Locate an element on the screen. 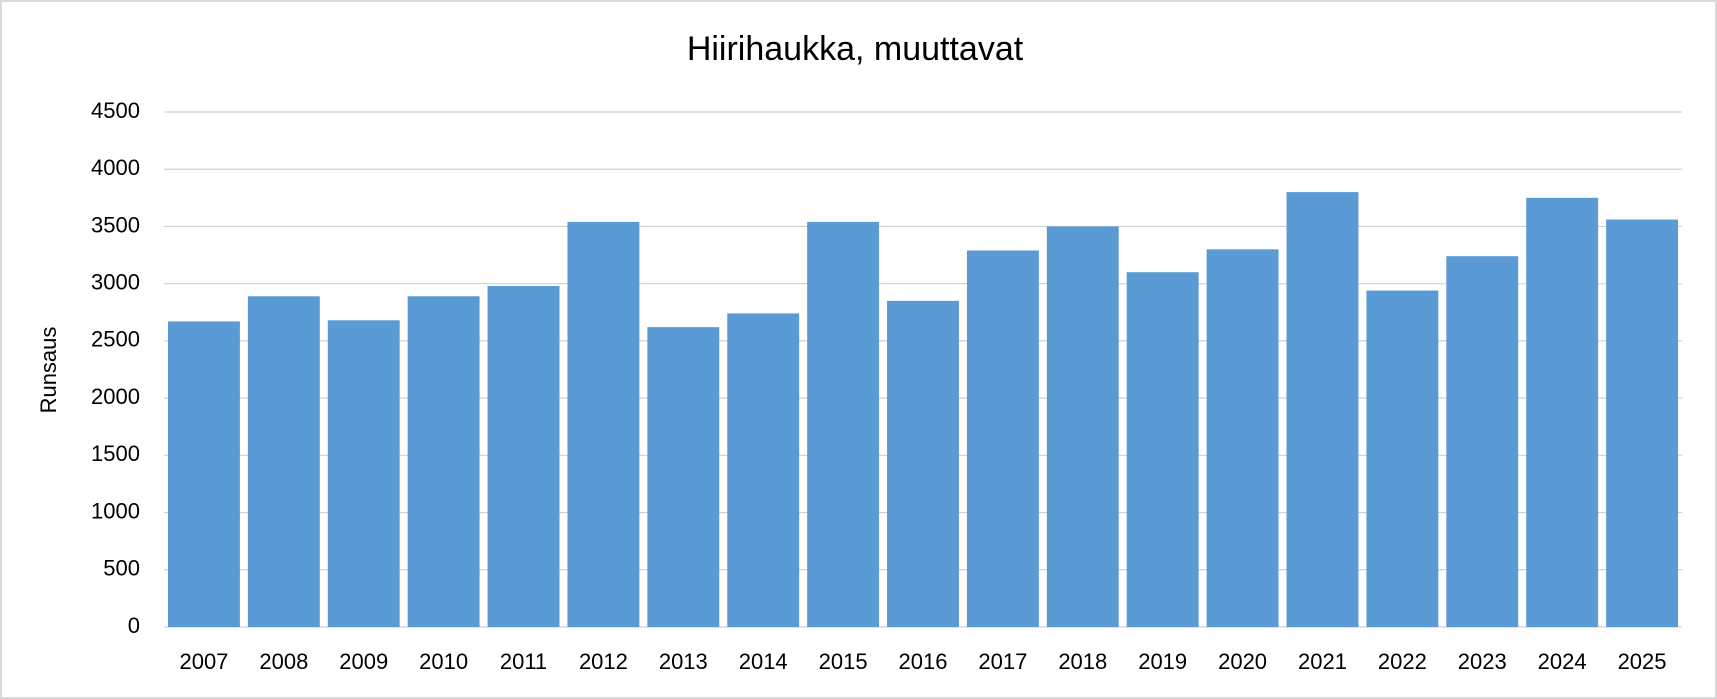 The width and height of the screenshot is (1717, 699). x-tick-label: 2018 is located at coordinates (1082, 661).